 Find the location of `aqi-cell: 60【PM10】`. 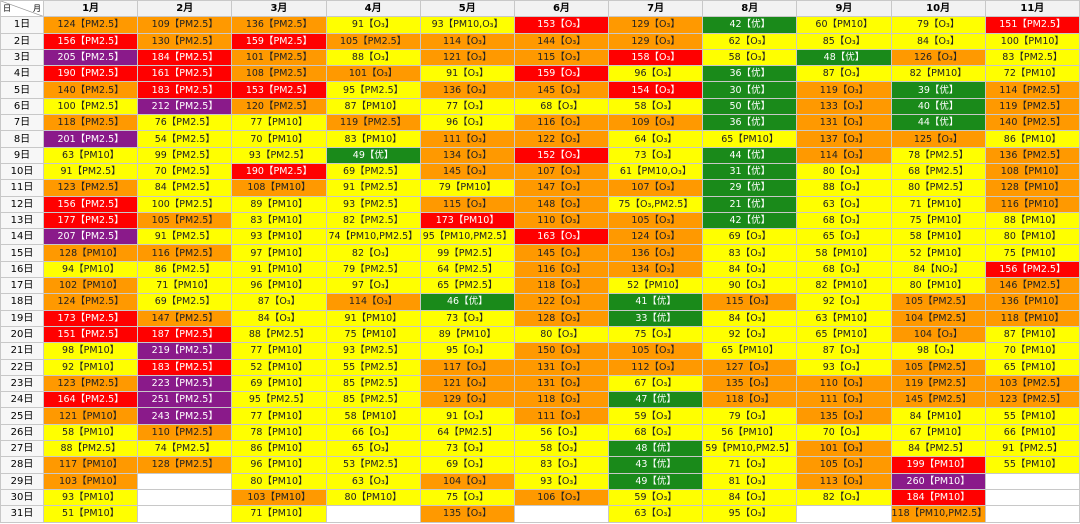

aqi-cell: 60【PM10】 is located at coordinates (844, 25).